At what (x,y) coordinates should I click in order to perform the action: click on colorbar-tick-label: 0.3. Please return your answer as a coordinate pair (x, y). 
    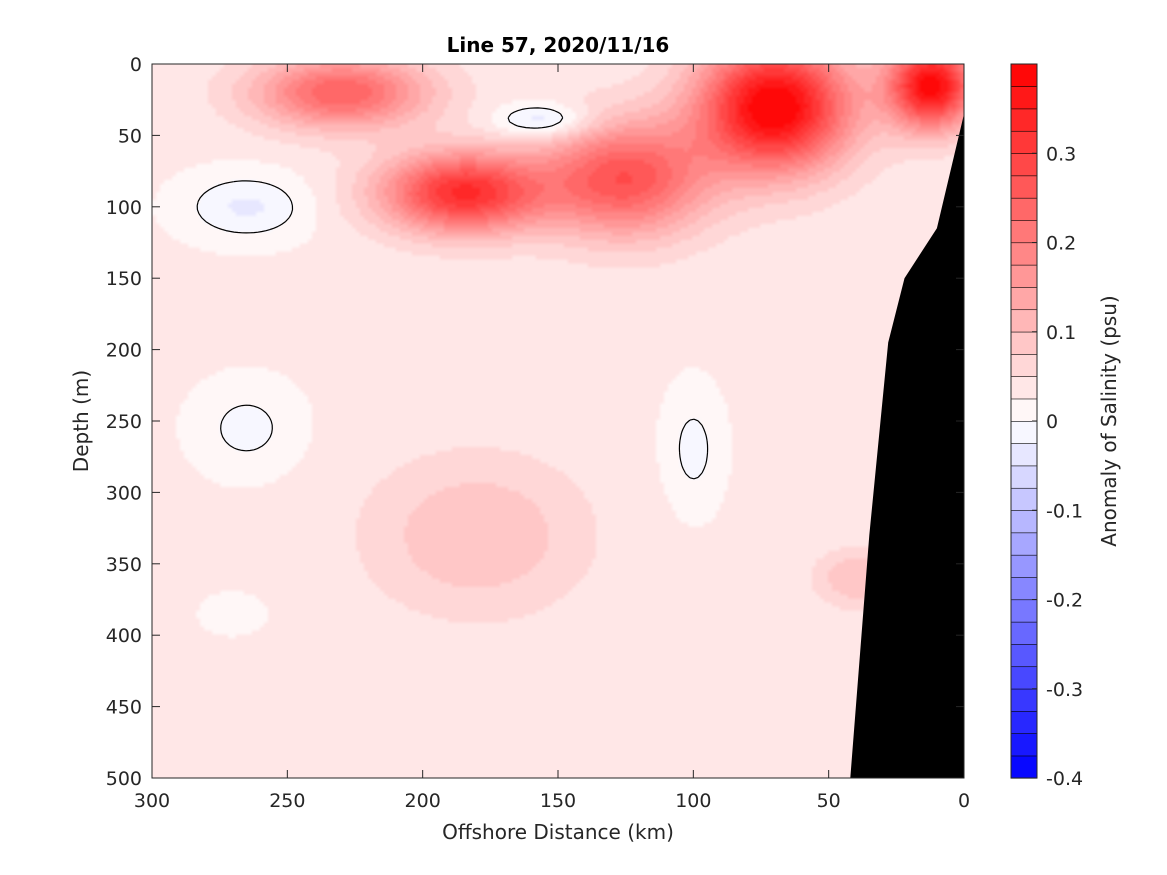
    Looking at the image, I should click on (1061, 154).